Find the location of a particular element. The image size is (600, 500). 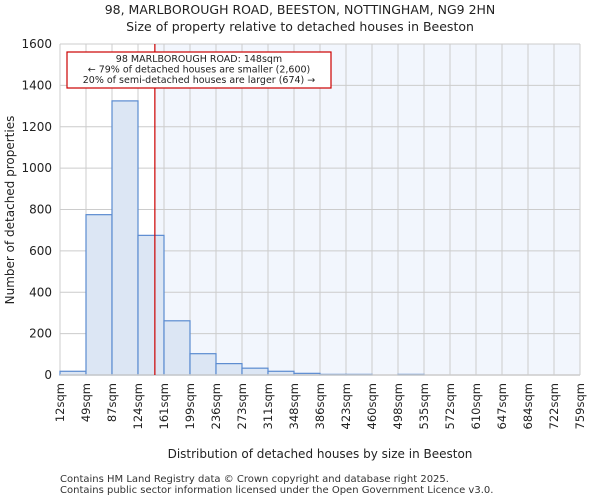

y-tick-label: 800 is located at coordinates (40, 210).